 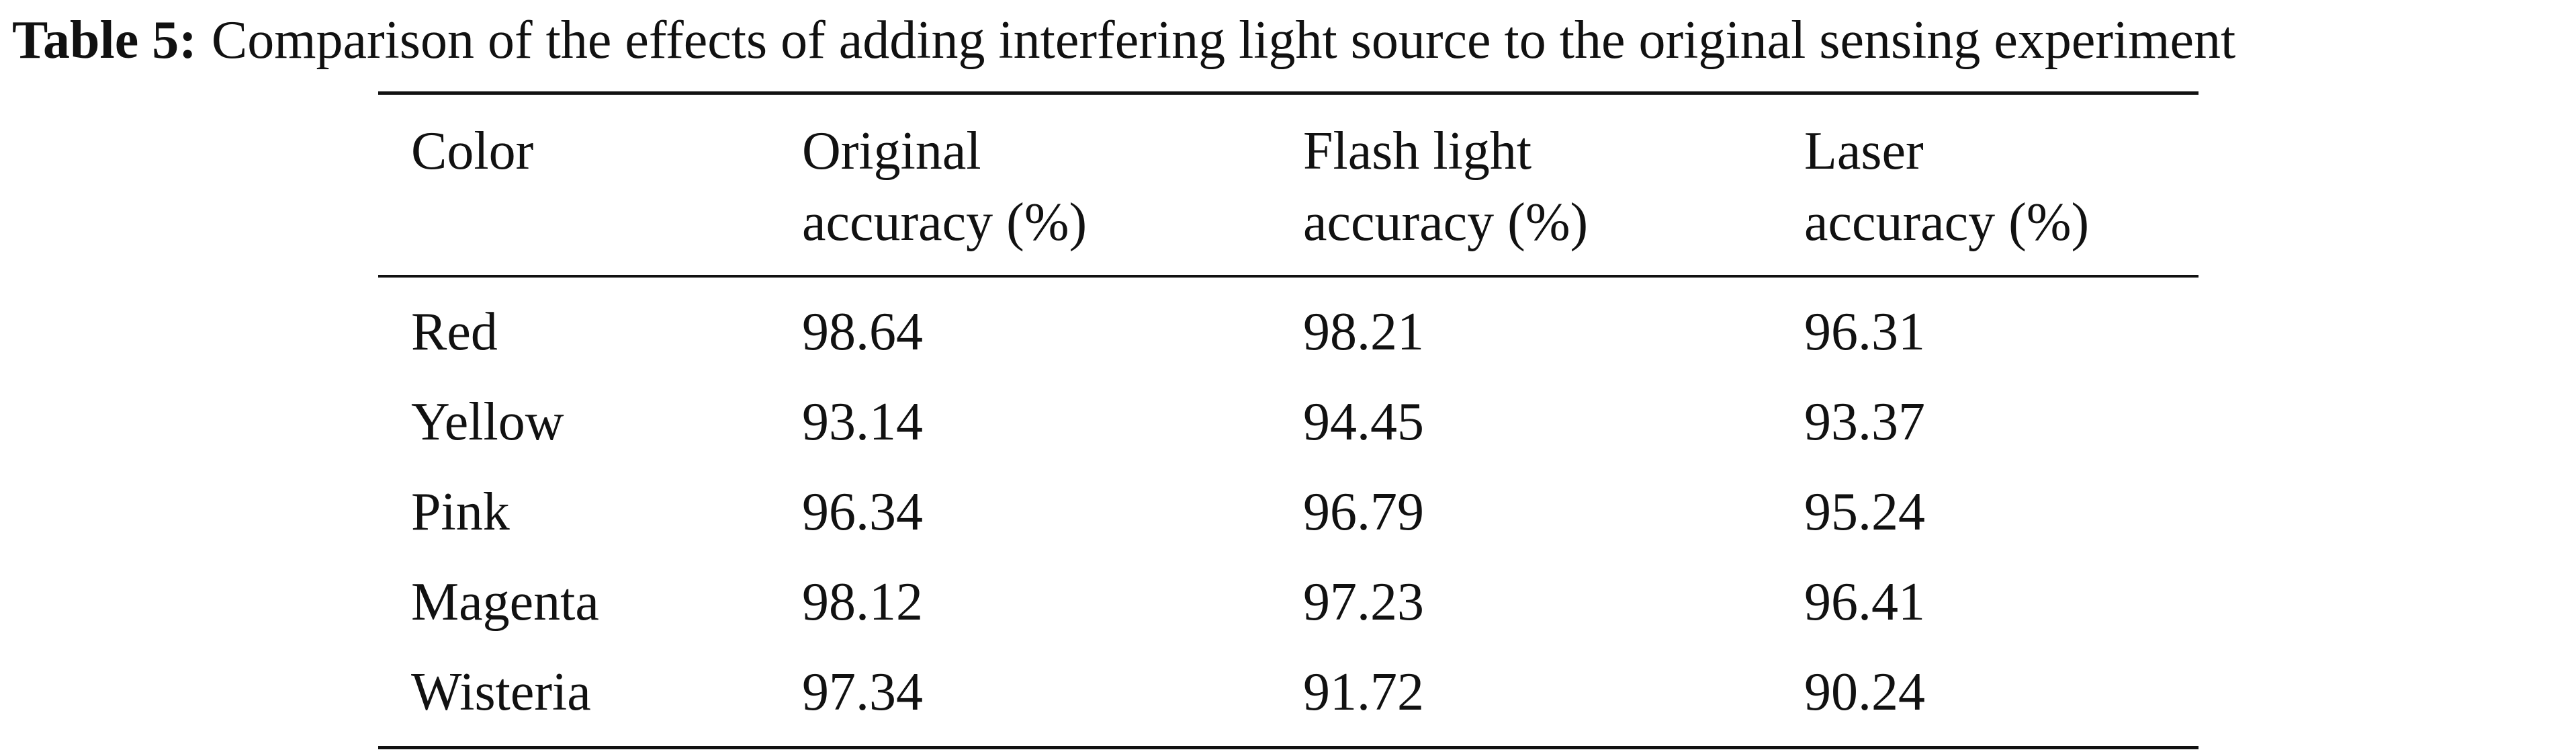 What do you see at coordinates (505, 602) in the screenshot?
I see `cell: Magenta` at bounding box center [505, 602].